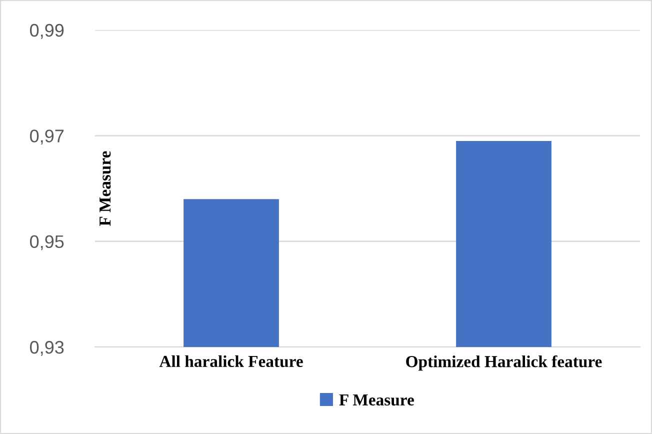 The width and height of the screenshot is (652, 434). Describe the element at coordinates (47, 137) in the screenshot. I see `y-tick-label: 0,97` at that location.